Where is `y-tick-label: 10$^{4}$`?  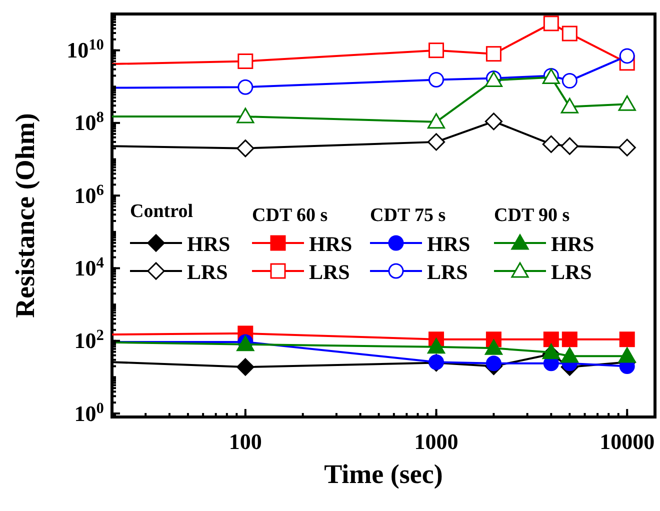 y-tick-label: 10$^{4}$ is located at coordinates (89, 267).